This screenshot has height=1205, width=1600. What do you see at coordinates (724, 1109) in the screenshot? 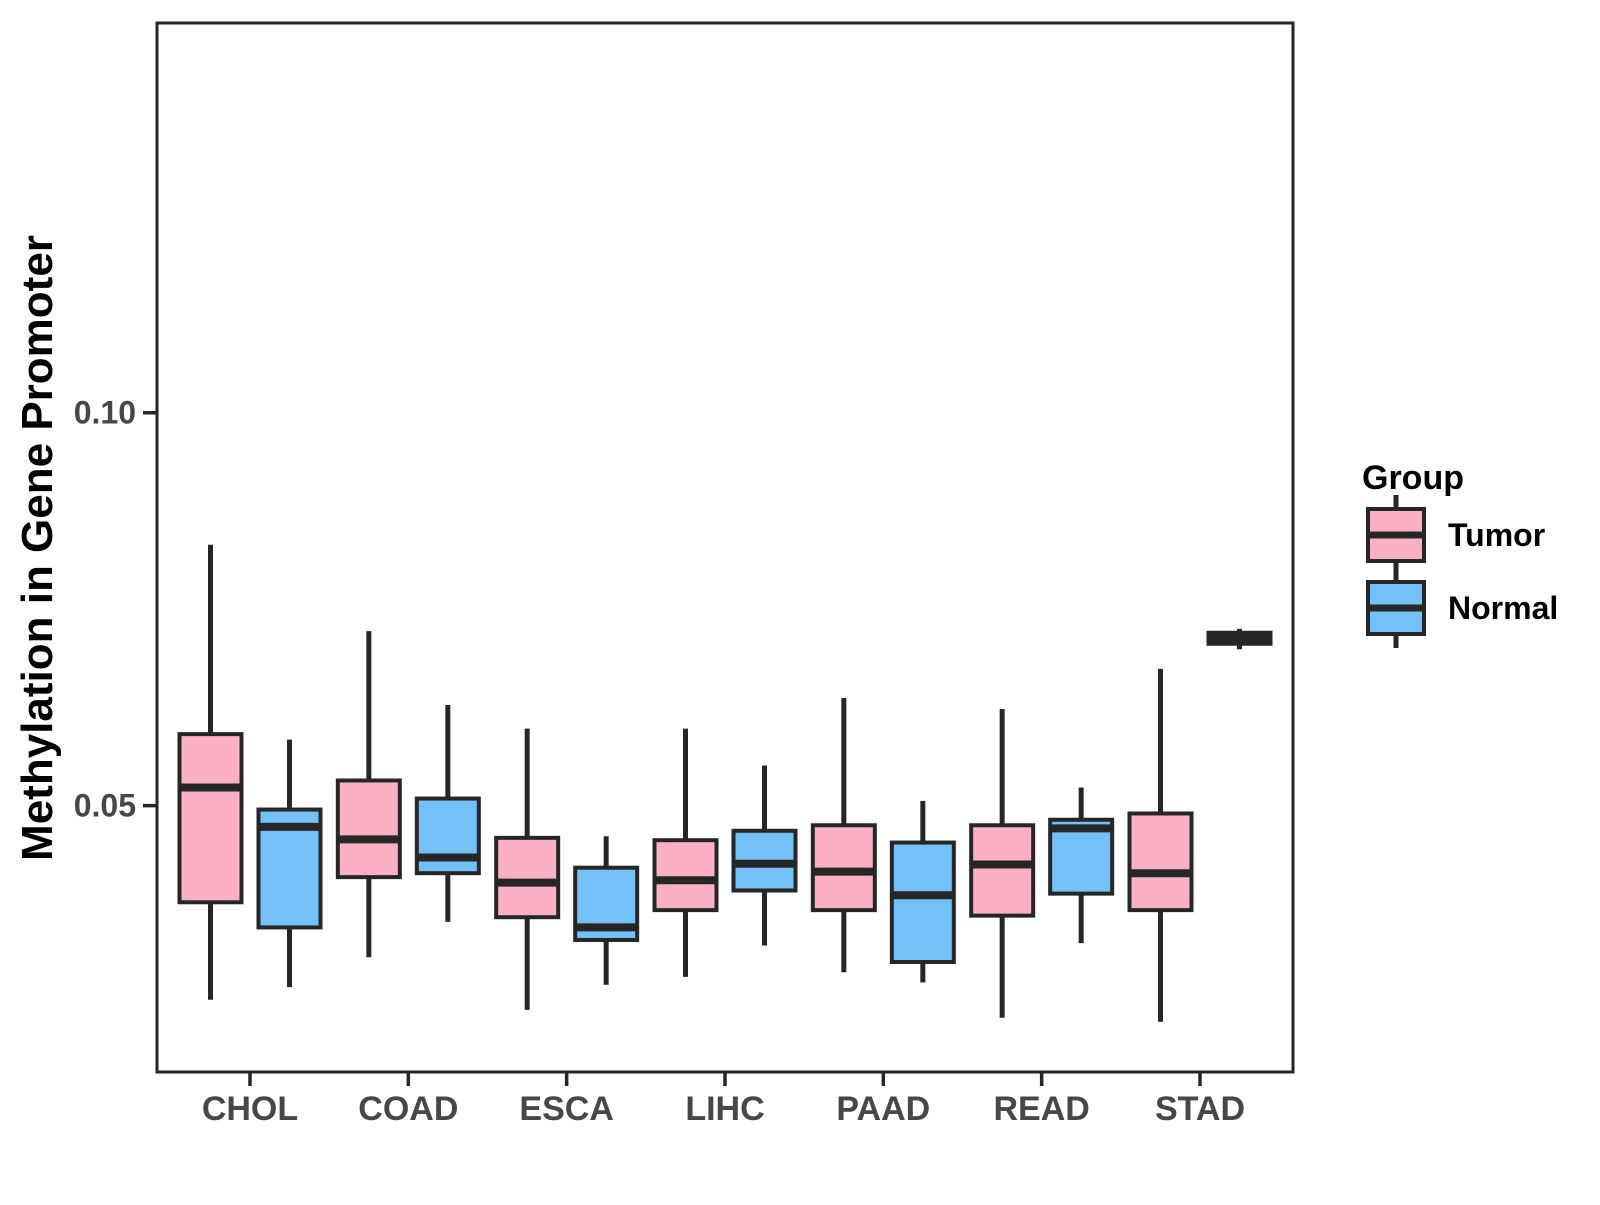
I see `x-tick-label: LIHC` at bounding box center [724, 1109].